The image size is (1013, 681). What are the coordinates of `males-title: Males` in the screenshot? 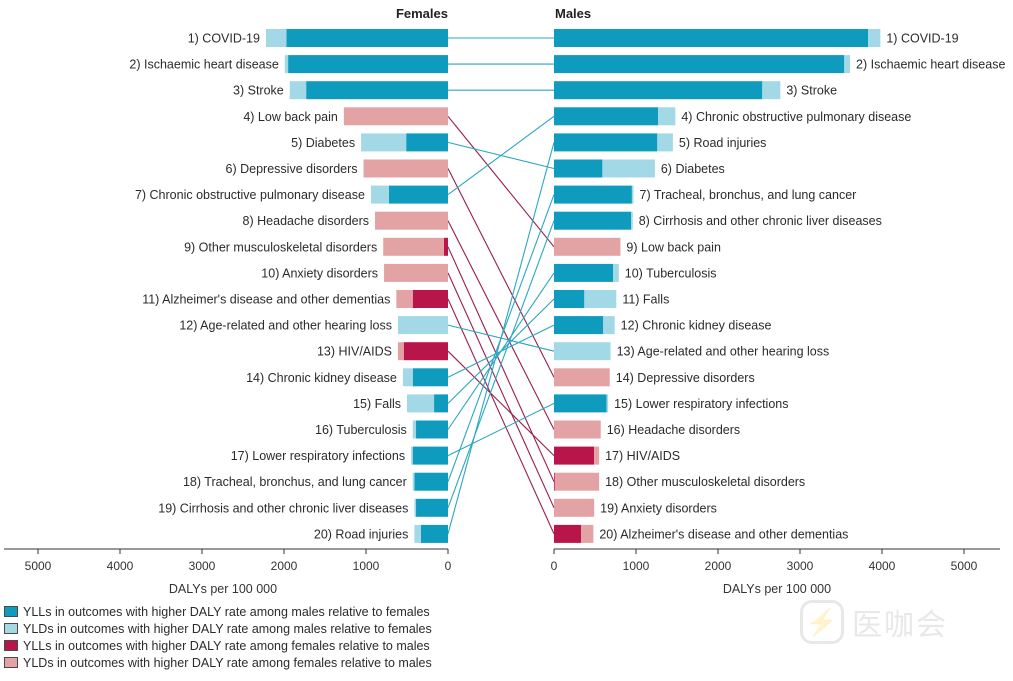 It's located at (573, 13).